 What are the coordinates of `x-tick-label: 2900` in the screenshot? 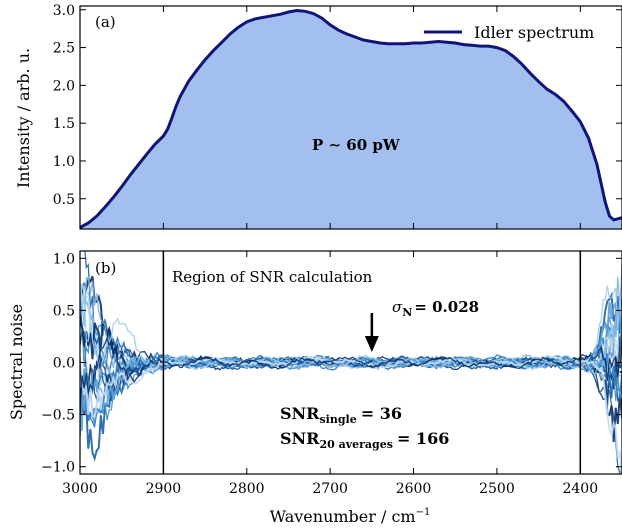 It's located at (164, 489).